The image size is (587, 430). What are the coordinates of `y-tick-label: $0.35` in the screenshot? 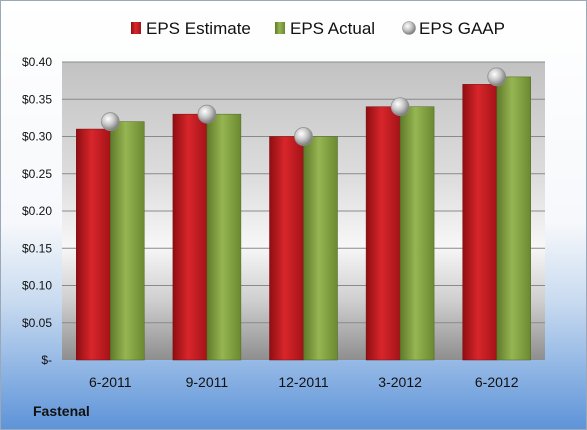 It's located at (37, 99).